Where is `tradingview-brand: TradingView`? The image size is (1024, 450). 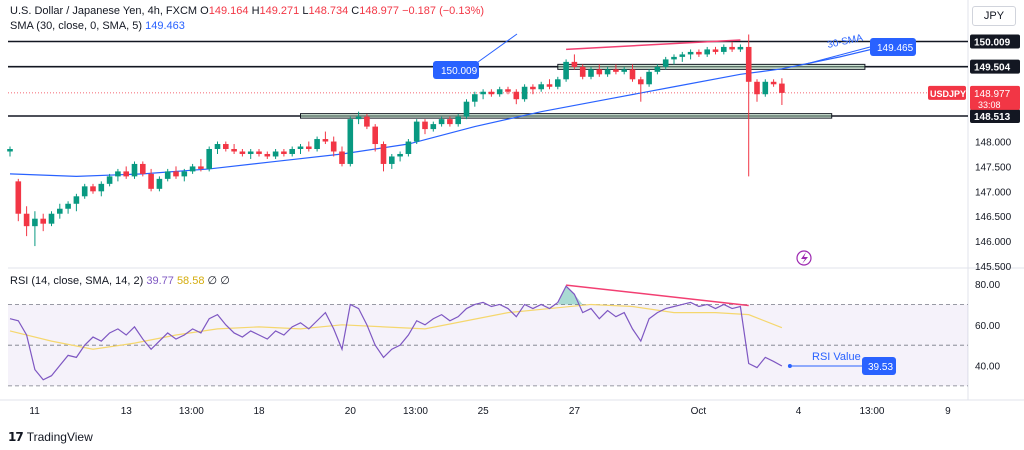
tradingview-brand: TradingView is located at coordinates (59, 437).